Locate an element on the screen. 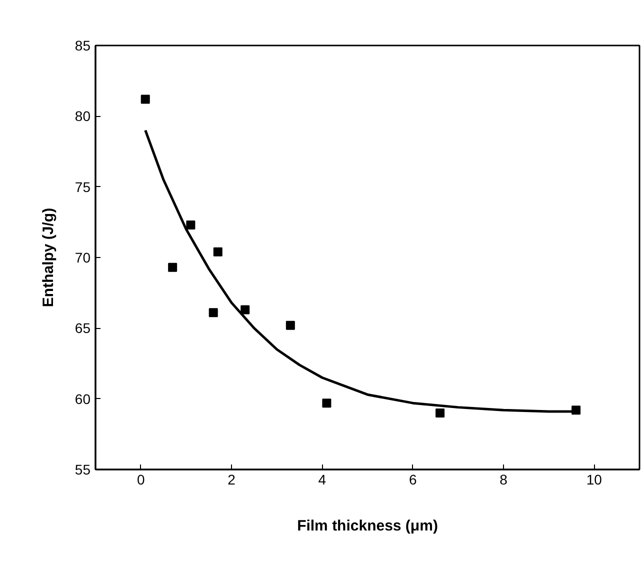  y-tick-label: 75 is located at coordinates (82, 186).